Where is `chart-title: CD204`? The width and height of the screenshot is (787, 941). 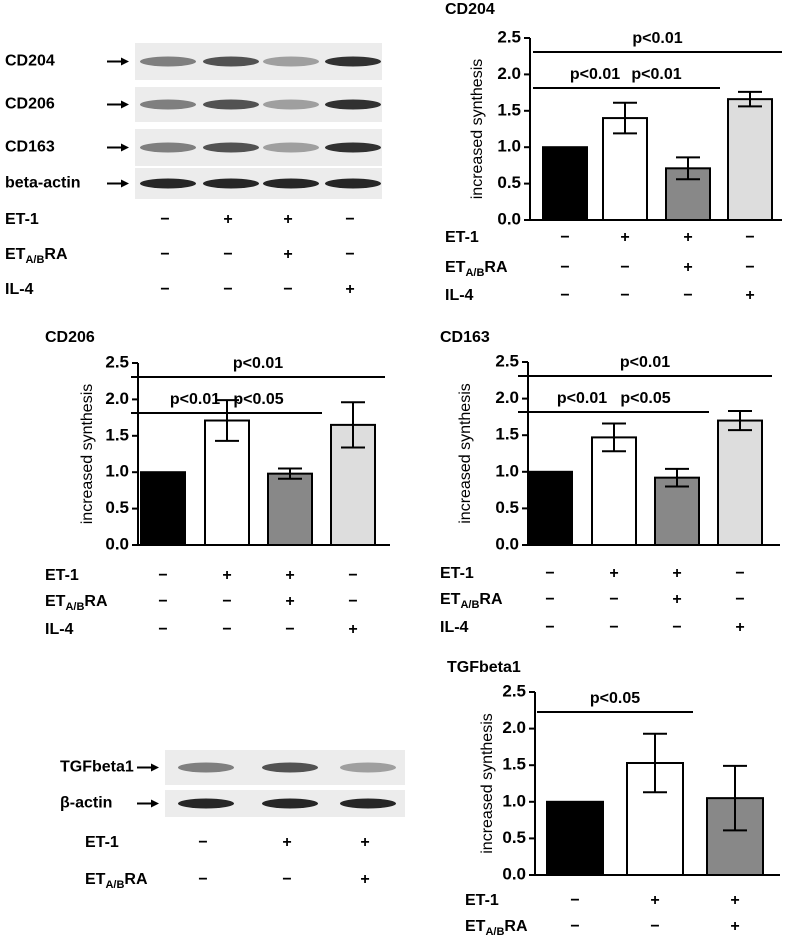 chart-title: CD204 is located at coordinates (470, 9).